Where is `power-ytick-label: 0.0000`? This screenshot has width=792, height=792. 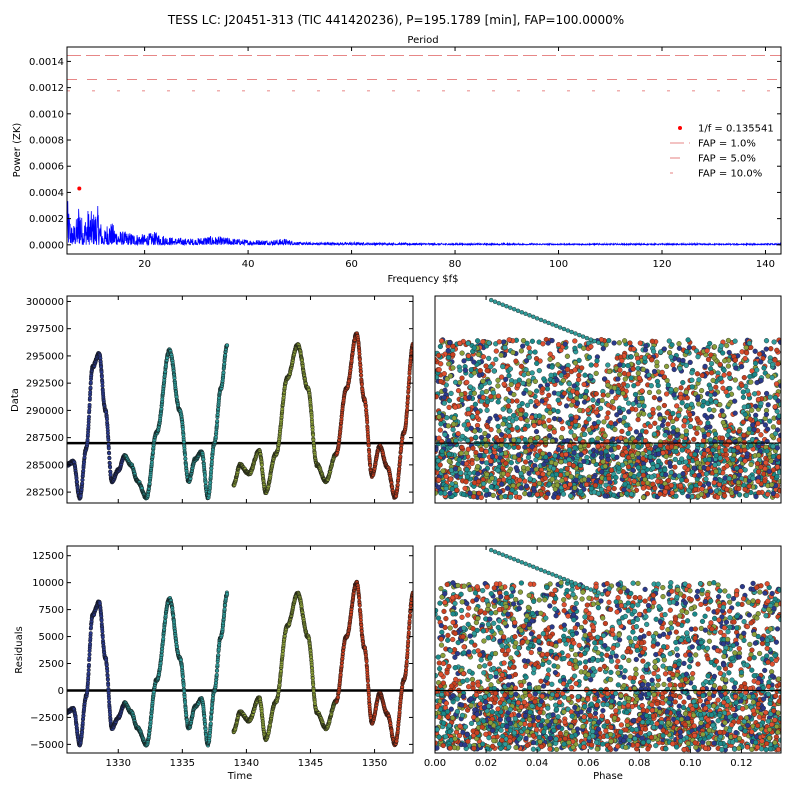
power-ytick-label: 0.0000 is located at coordinates (46, 245).